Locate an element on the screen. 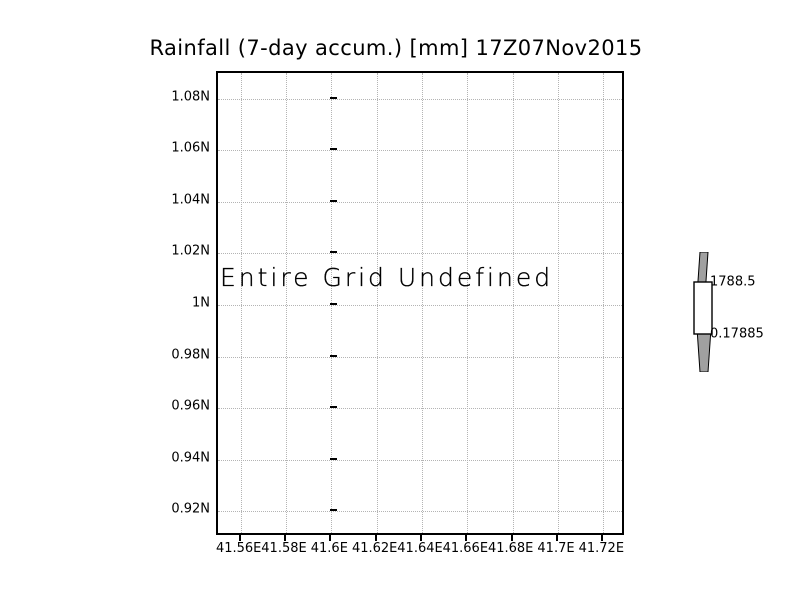 The height and width of the screenshot is (612, 792). y-axis-tick-label: 0.92N is located at coordinates (190, 509).